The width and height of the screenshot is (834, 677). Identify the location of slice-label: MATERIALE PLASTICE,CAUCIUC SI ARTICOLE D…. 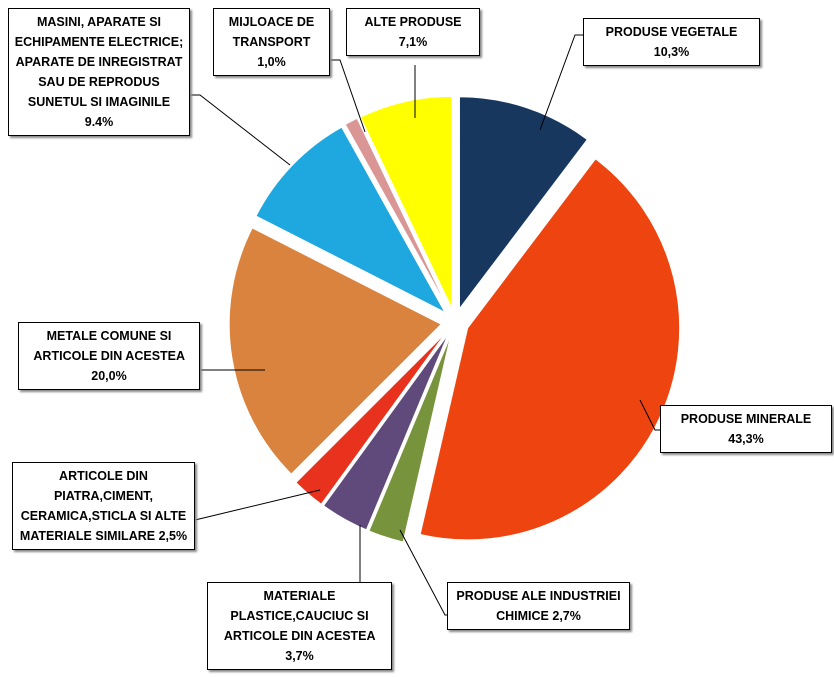
(299, 626).